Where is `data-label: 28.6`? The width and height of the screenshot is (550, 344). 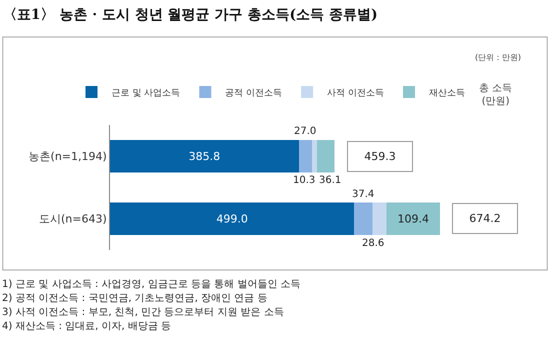
data-label: 28.6 is located at coordinates (373, 243).